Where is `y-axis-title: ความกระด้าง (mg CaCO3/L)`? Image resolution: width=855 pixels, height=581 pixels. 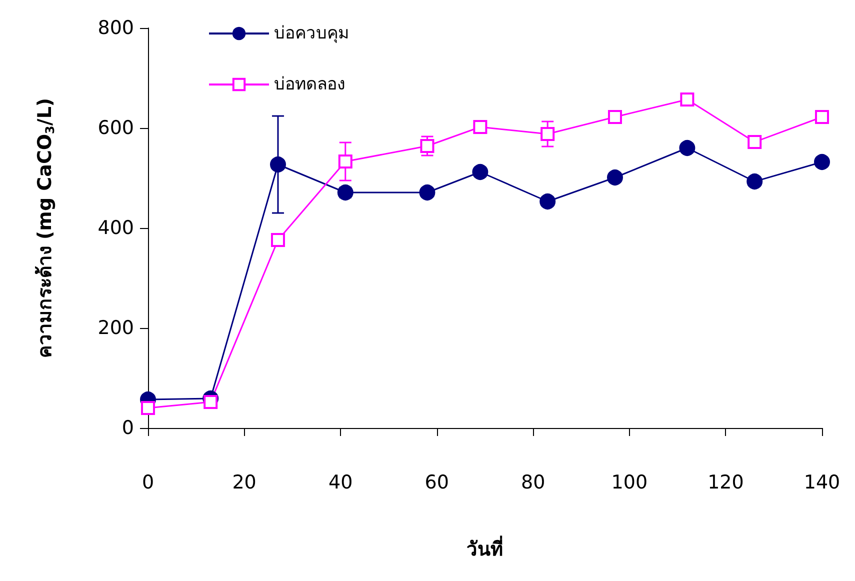
y-axis-title: ความกระด้าง (mg CaCO3/L) is located at coordinates (45, 228).